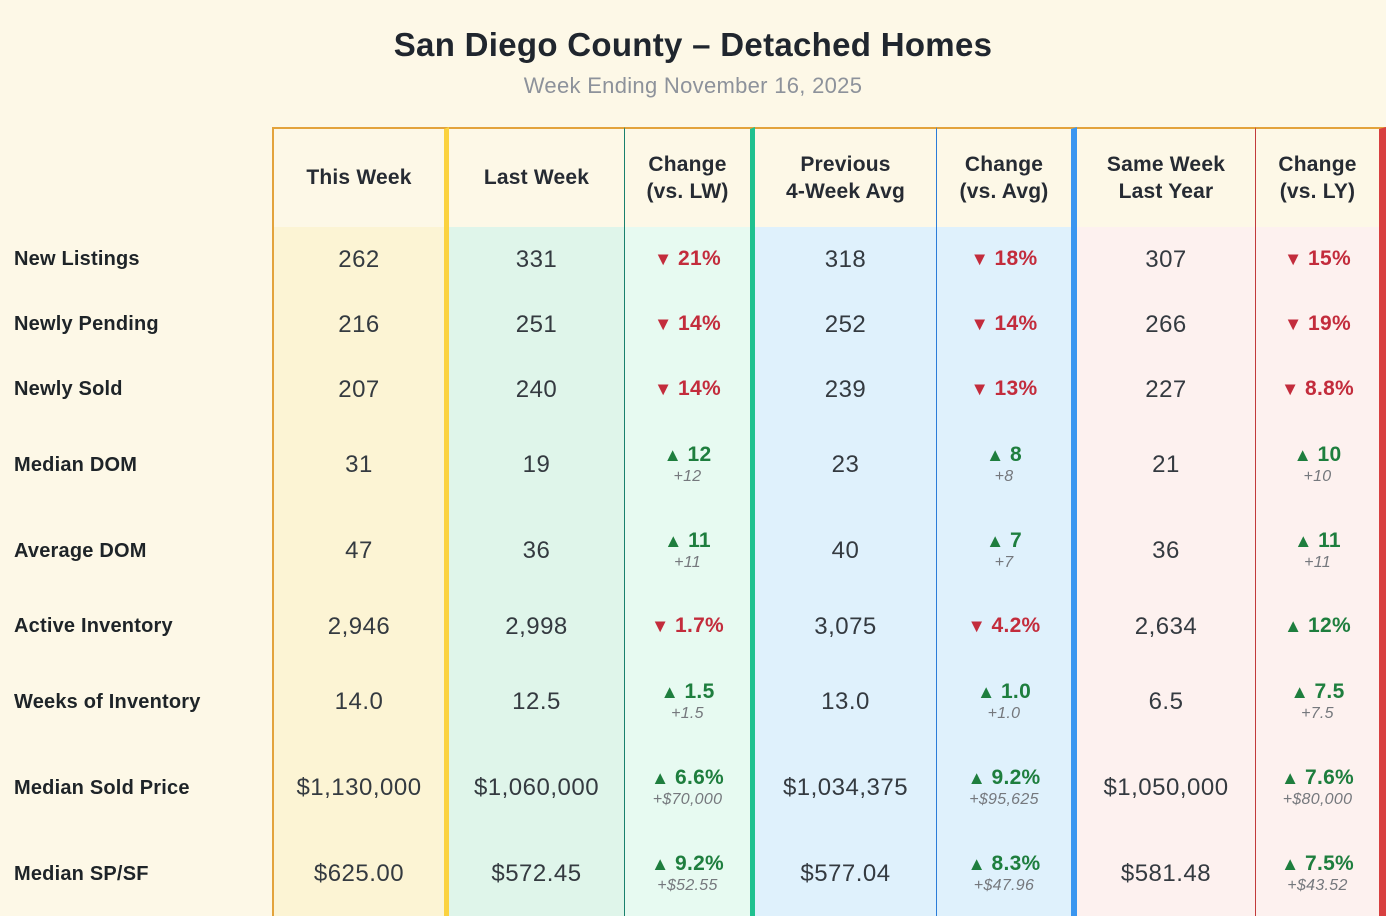 The width and height of the screenshot is (1386, 916). Describe the element at coordinates (1166, 324) in the screenshot. I see `value-cell-same-week-ly: 266` at that location.